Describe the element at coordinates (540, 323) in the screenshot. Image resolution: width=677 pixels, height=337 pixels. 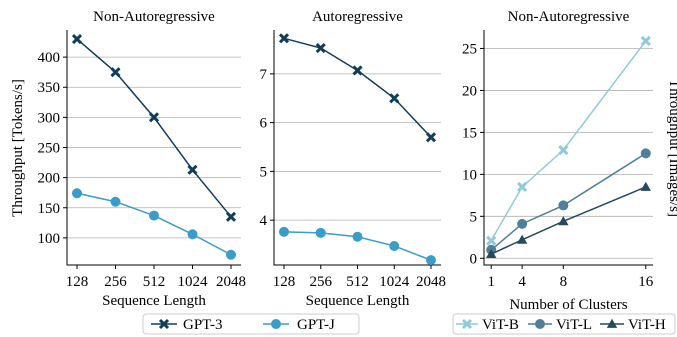
I see `legend-marker-vit-l` at that location.